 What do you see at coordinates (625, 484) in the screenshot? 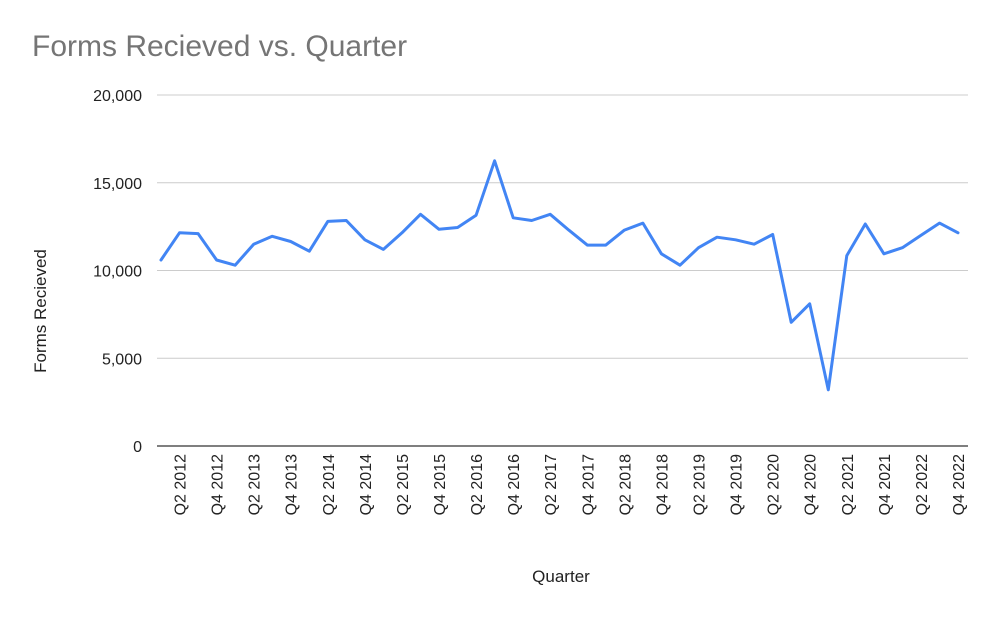
I see `x-tick-label: Q2 2018` at bounding box center [625, 484].